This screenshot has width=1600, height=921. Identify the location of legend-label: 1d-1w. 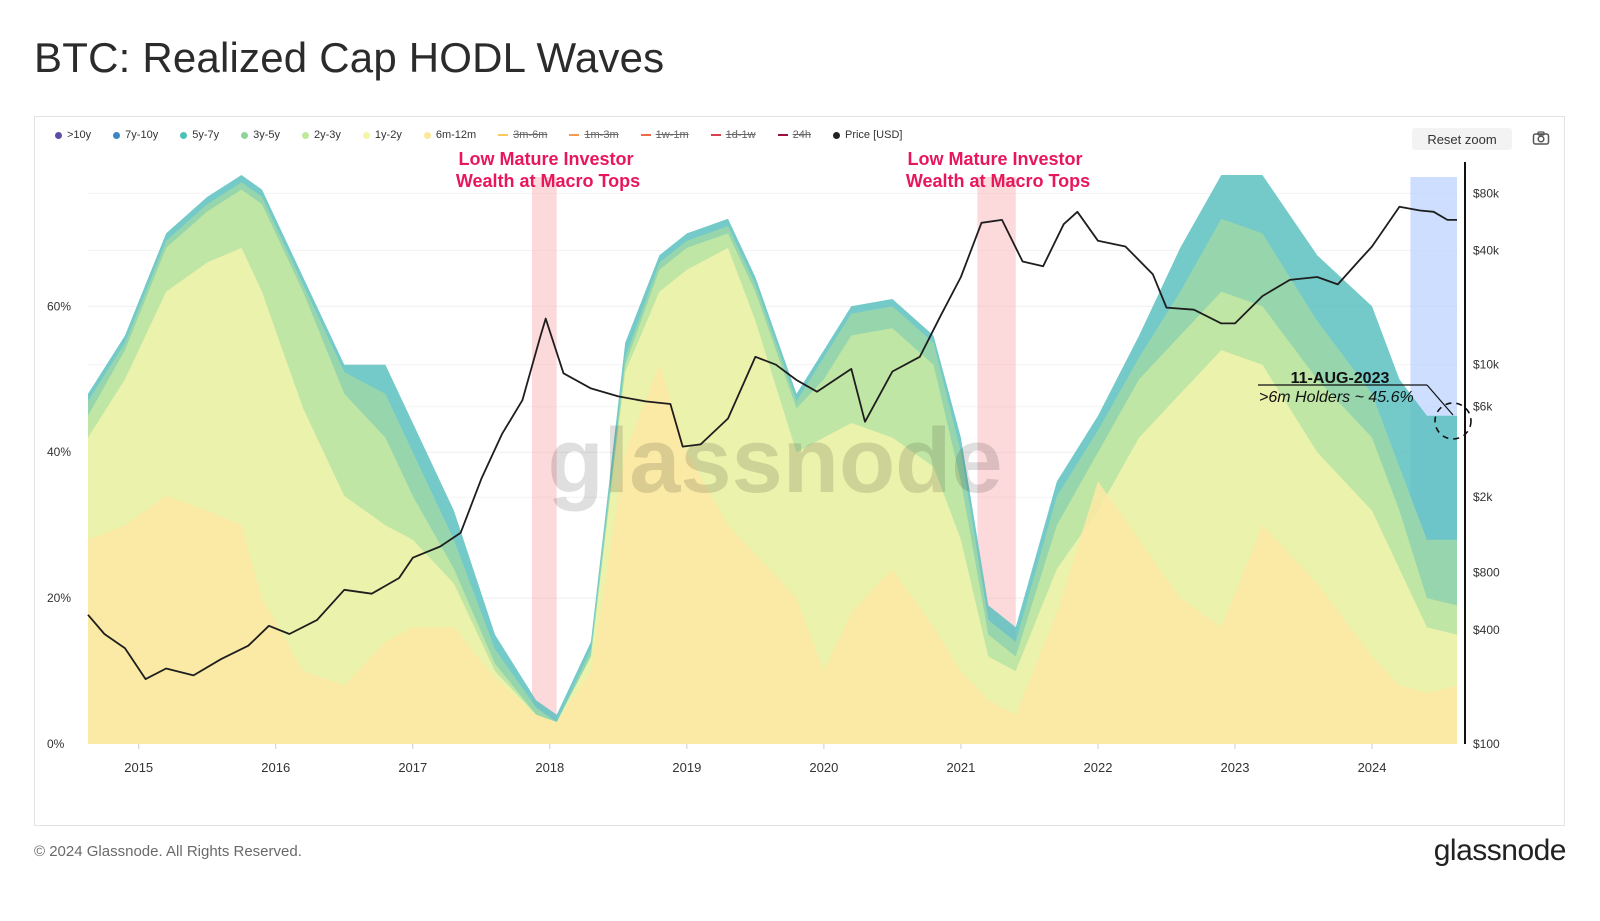
(740, 135).